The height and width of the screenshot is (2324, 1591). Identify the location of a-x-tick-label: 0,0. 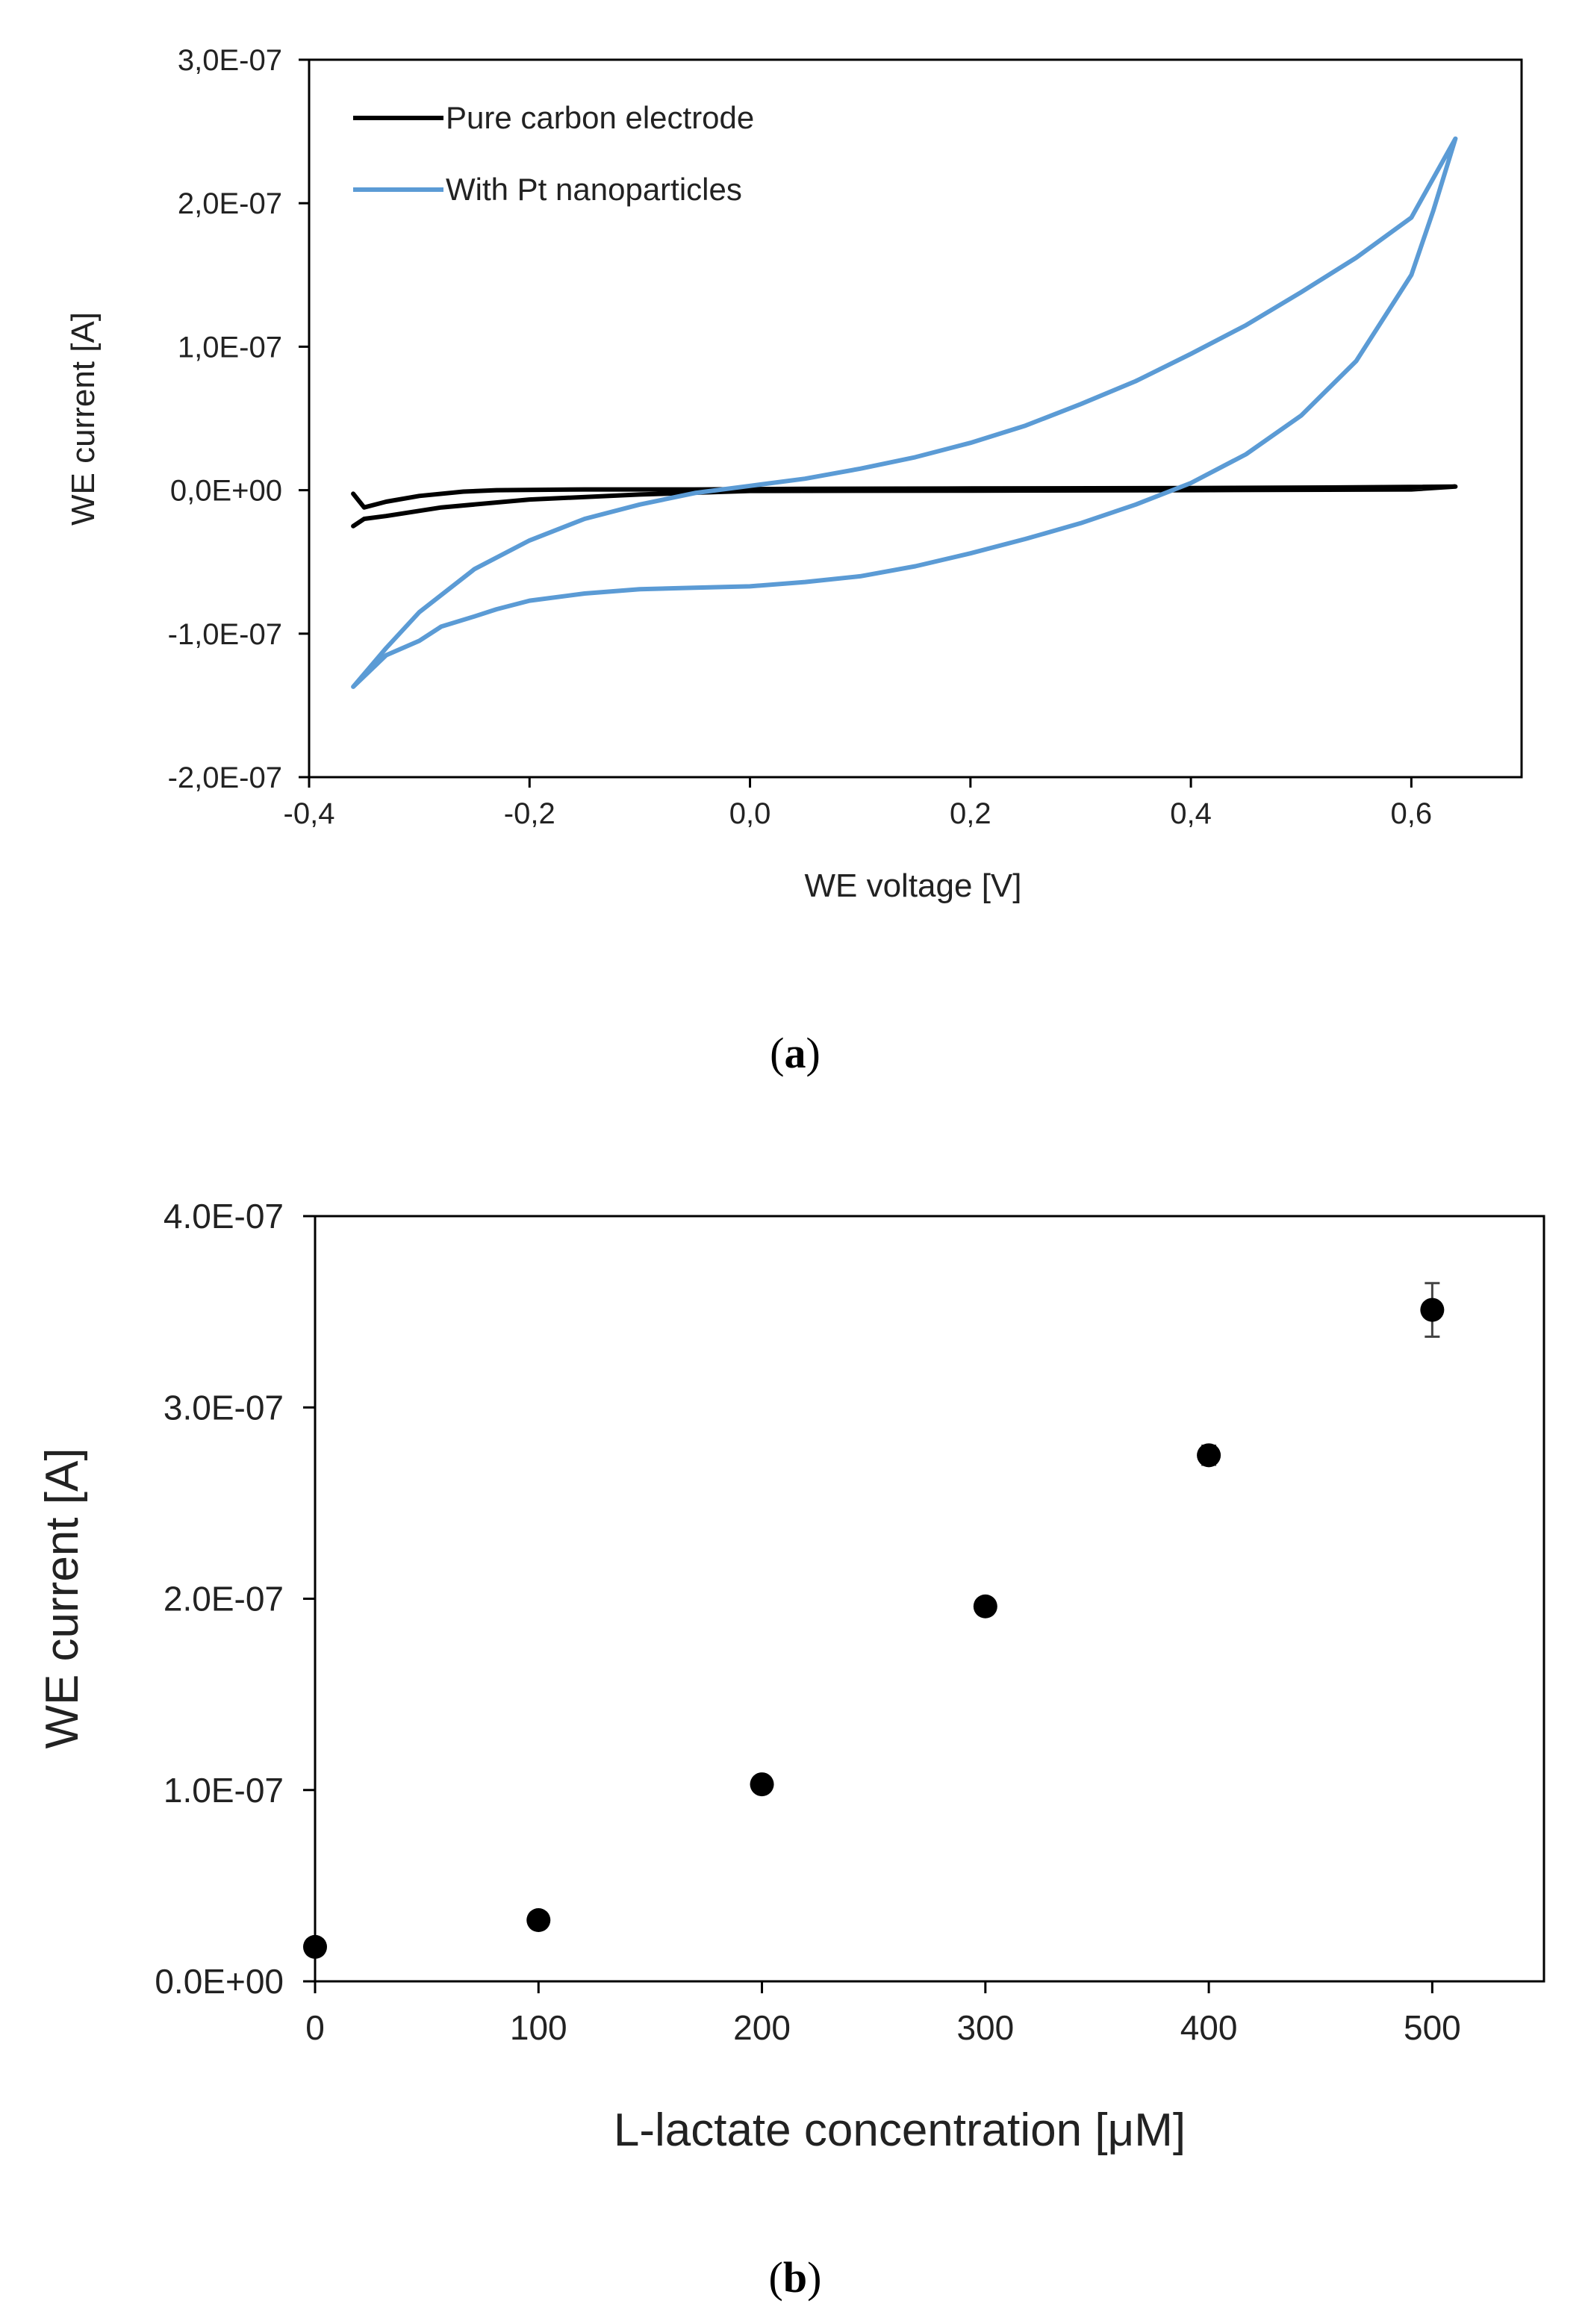
(750, 813).